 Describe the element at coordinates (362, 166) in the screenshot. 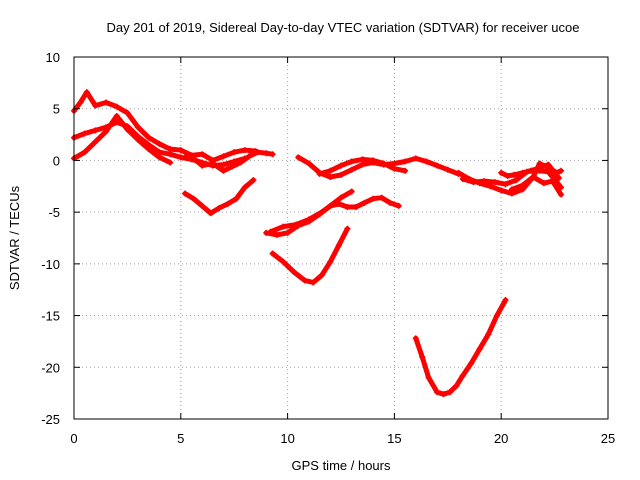

I see `series-arc-j` at that location.